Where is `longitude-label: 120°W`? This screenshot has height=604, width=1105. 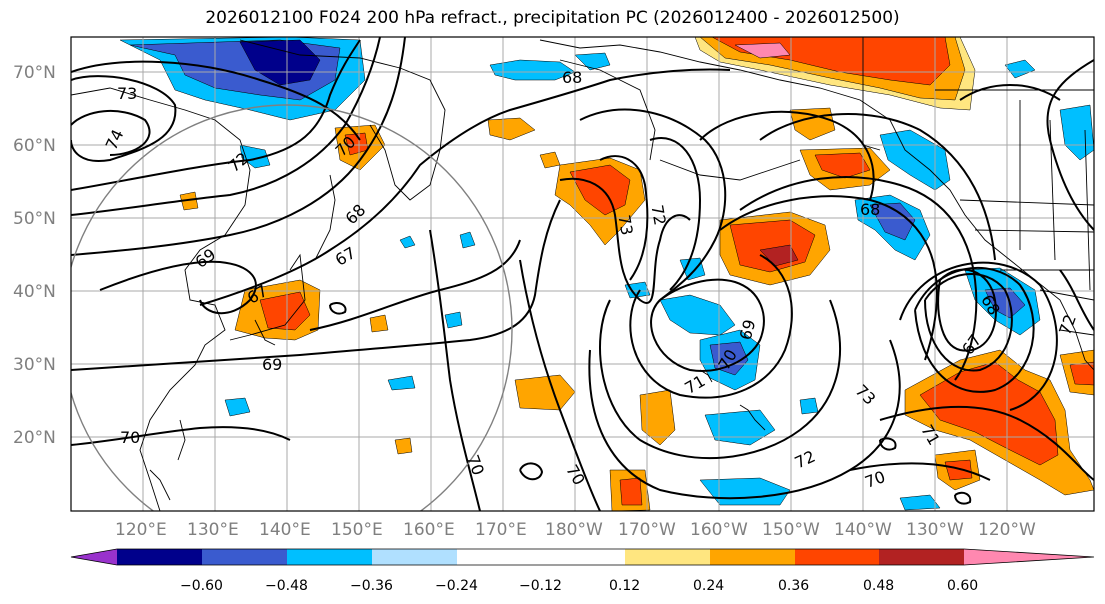 longitude-label: 120°W is located at coordinates (1007, 530).